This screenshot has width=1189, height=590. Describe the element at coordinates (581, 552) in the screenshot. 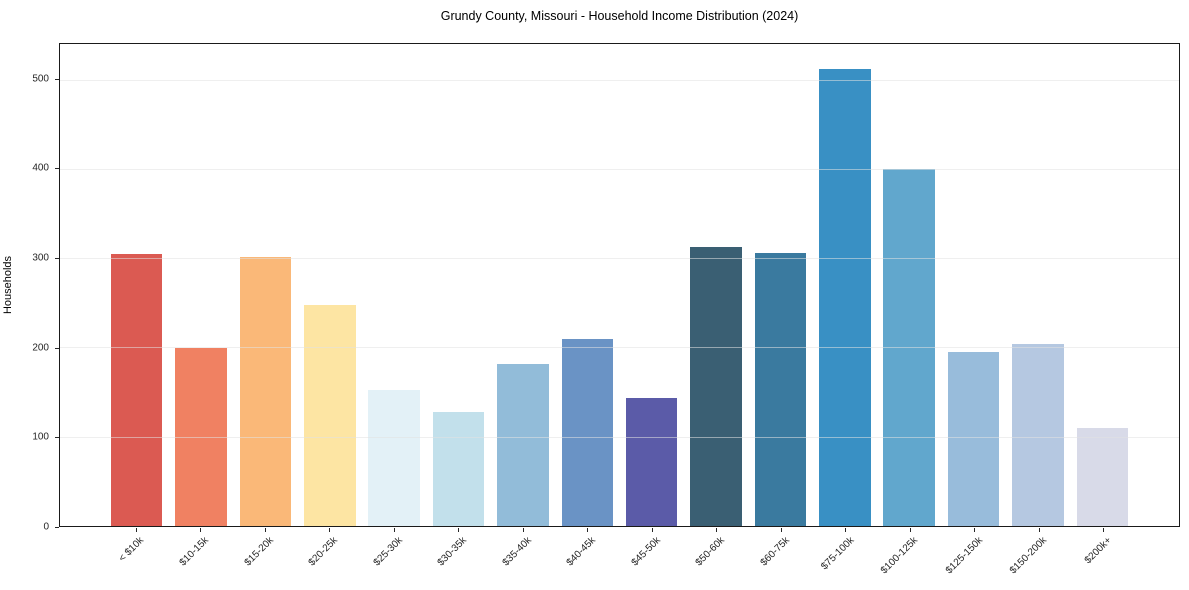

I see `x-tick-label: $40-45k` at that location.